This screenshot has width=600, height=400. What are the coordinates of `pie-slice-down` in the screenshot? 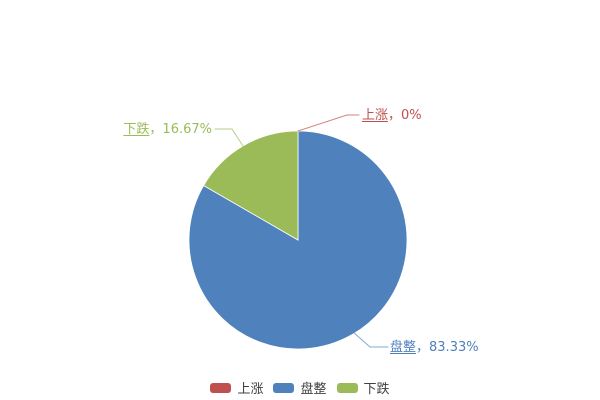 It's located at (251, 185).